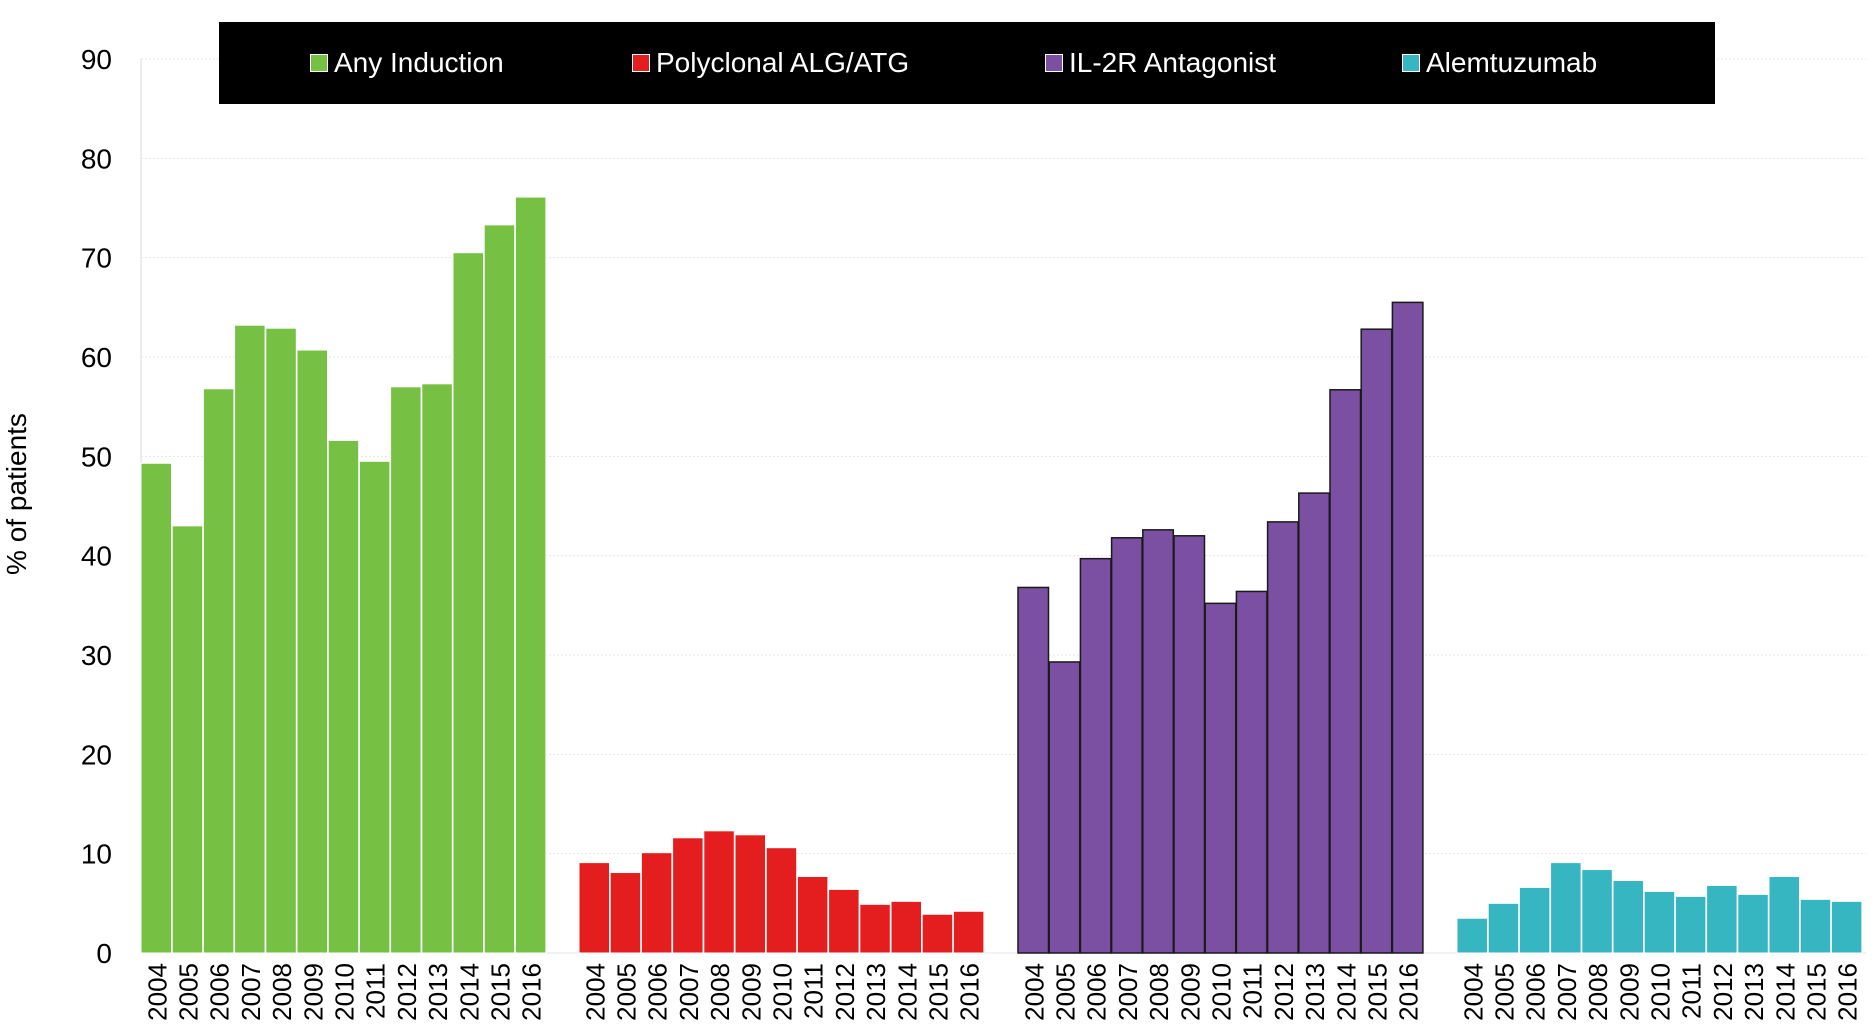  I want to click on legend-item-any-induction: Any Induction, so click(407, 63).